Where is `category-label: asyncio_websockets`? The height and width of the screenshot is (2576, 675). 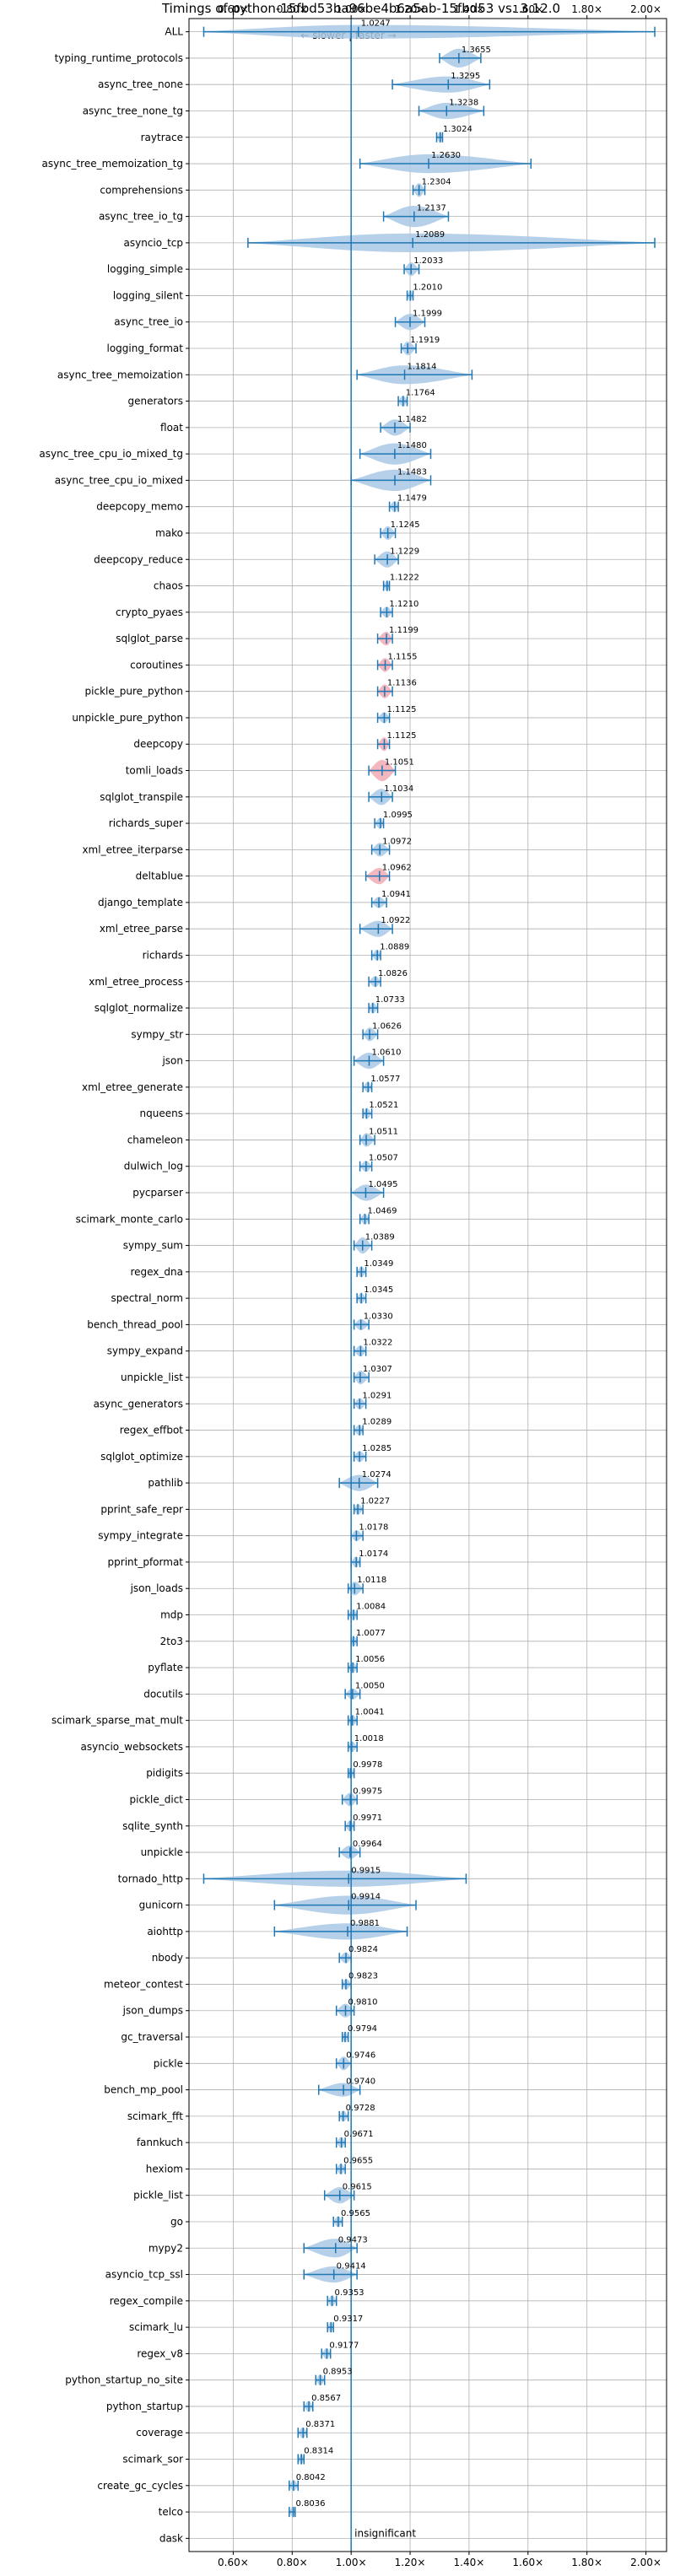
category-label: asyncio_websockets is located at coordinates (132, 1747).